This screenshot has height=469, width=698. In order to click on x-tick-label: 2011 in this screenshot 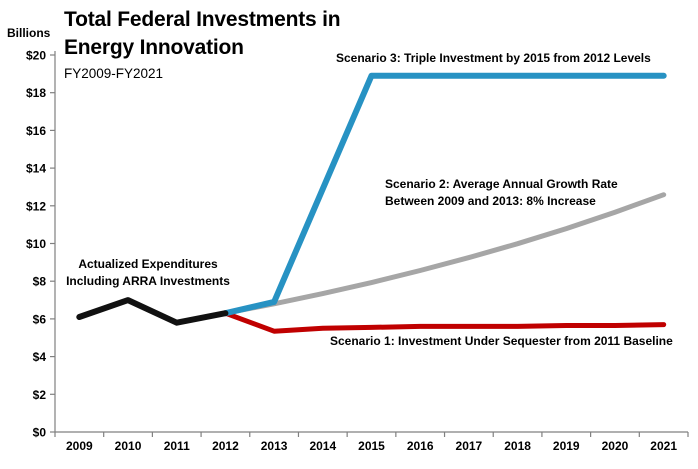, I will do `click(177, 446)`.